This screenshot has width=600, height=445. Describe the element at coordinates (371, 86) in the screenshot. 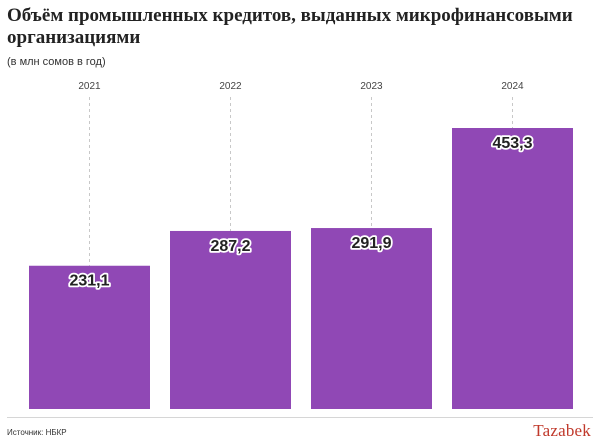

I see `x-tick-label-2023: 2023` at that location.